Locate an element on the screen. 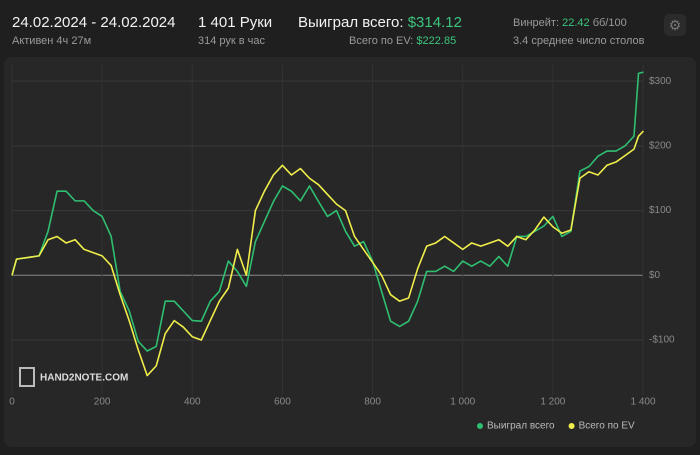 The image size is (700, 455). ev: Всего по EV: $222.85 is located at coordinates (402, 41).